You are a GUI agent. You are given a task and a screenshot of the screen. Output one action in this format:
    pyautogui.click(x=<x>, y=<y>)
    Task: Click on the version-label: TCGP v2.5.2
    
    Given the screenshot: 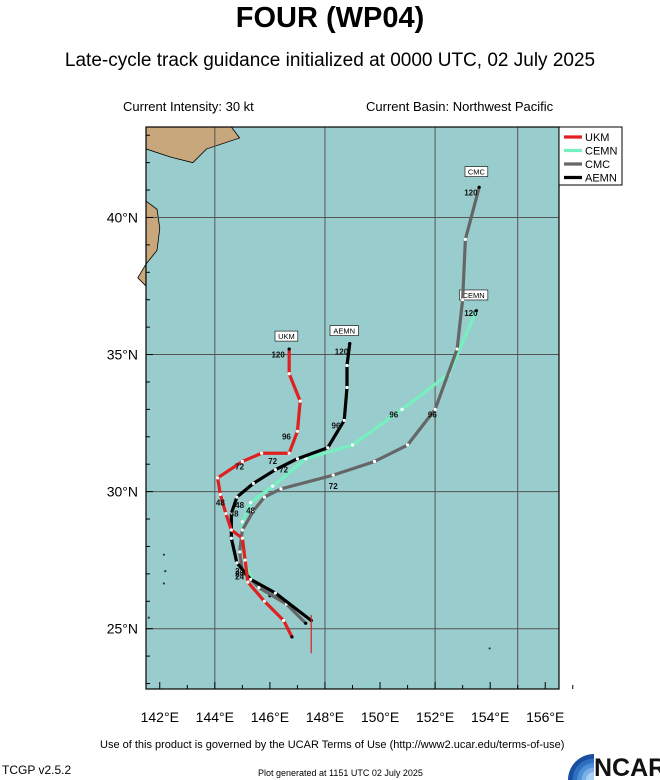 What is the action you would take?
    pyautogui.click(x=37, y=770)
    